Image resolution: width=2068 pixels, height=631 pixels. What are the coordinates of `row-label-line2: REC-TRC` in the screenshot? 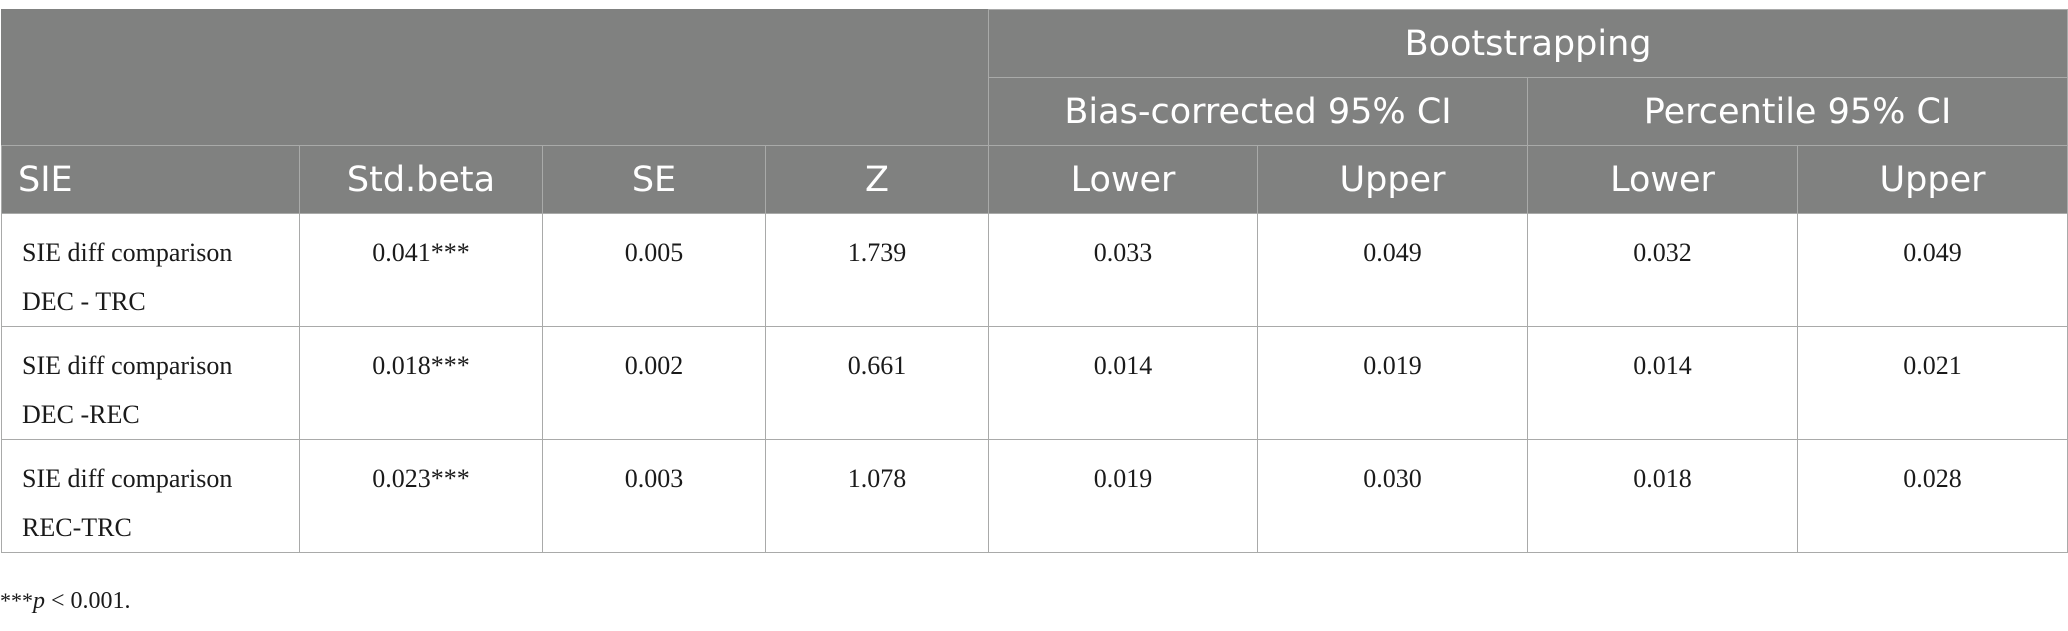 It's located at (77, 527).